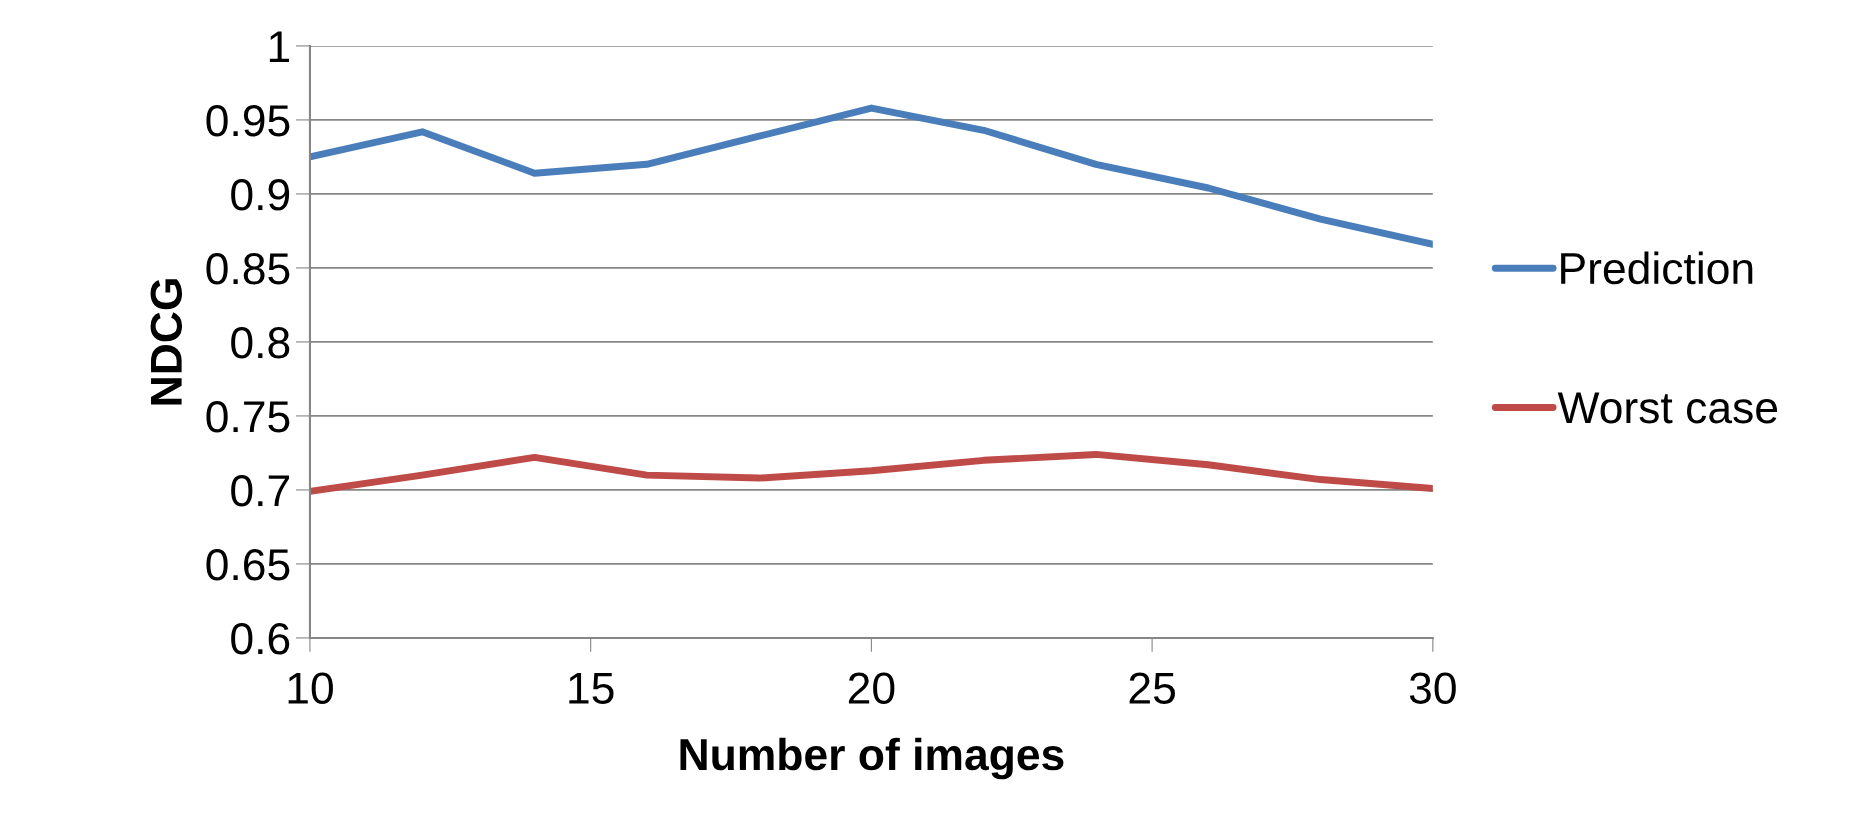 The image size is (1856, 835). Describe the element at coordinates (260, 639) in the screenshot. I see `y-tick-label: 0.6` at that location.